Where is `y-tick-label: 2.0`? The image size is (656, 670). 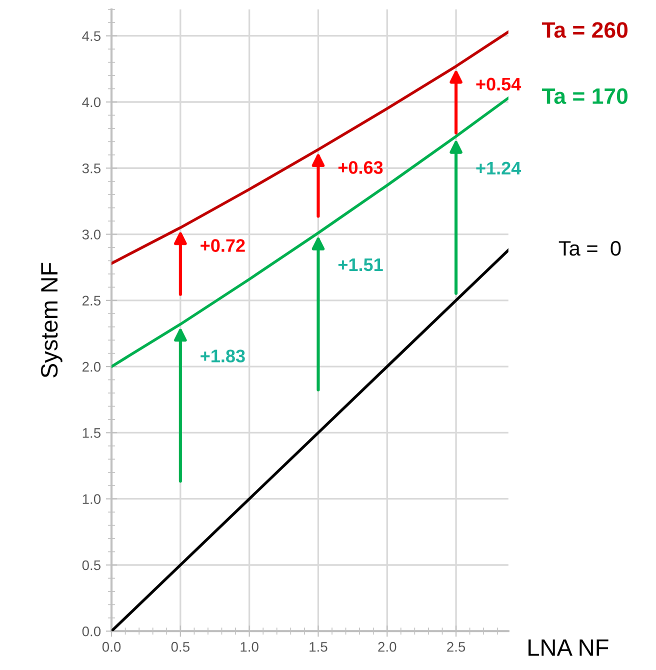
y-tick-label: 2.0 is located at coordinates (91, 367).